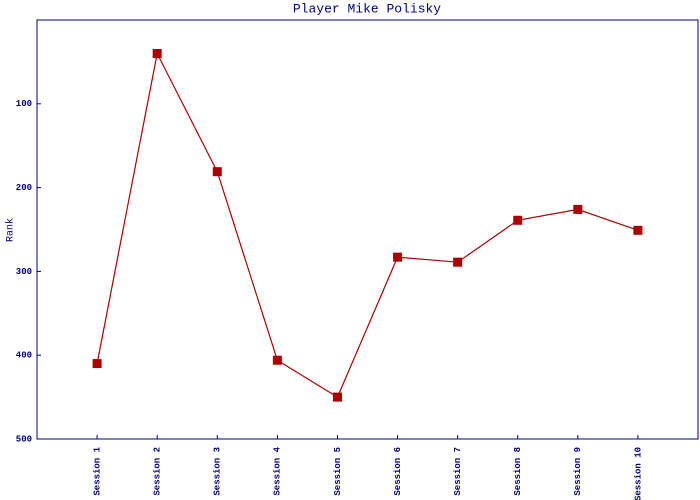 The width and height of the screenshot is (700, 500). Describe the element at coordinates (338, 471) in the screenshot. I see `x-tick-label: Session 5` at that location.